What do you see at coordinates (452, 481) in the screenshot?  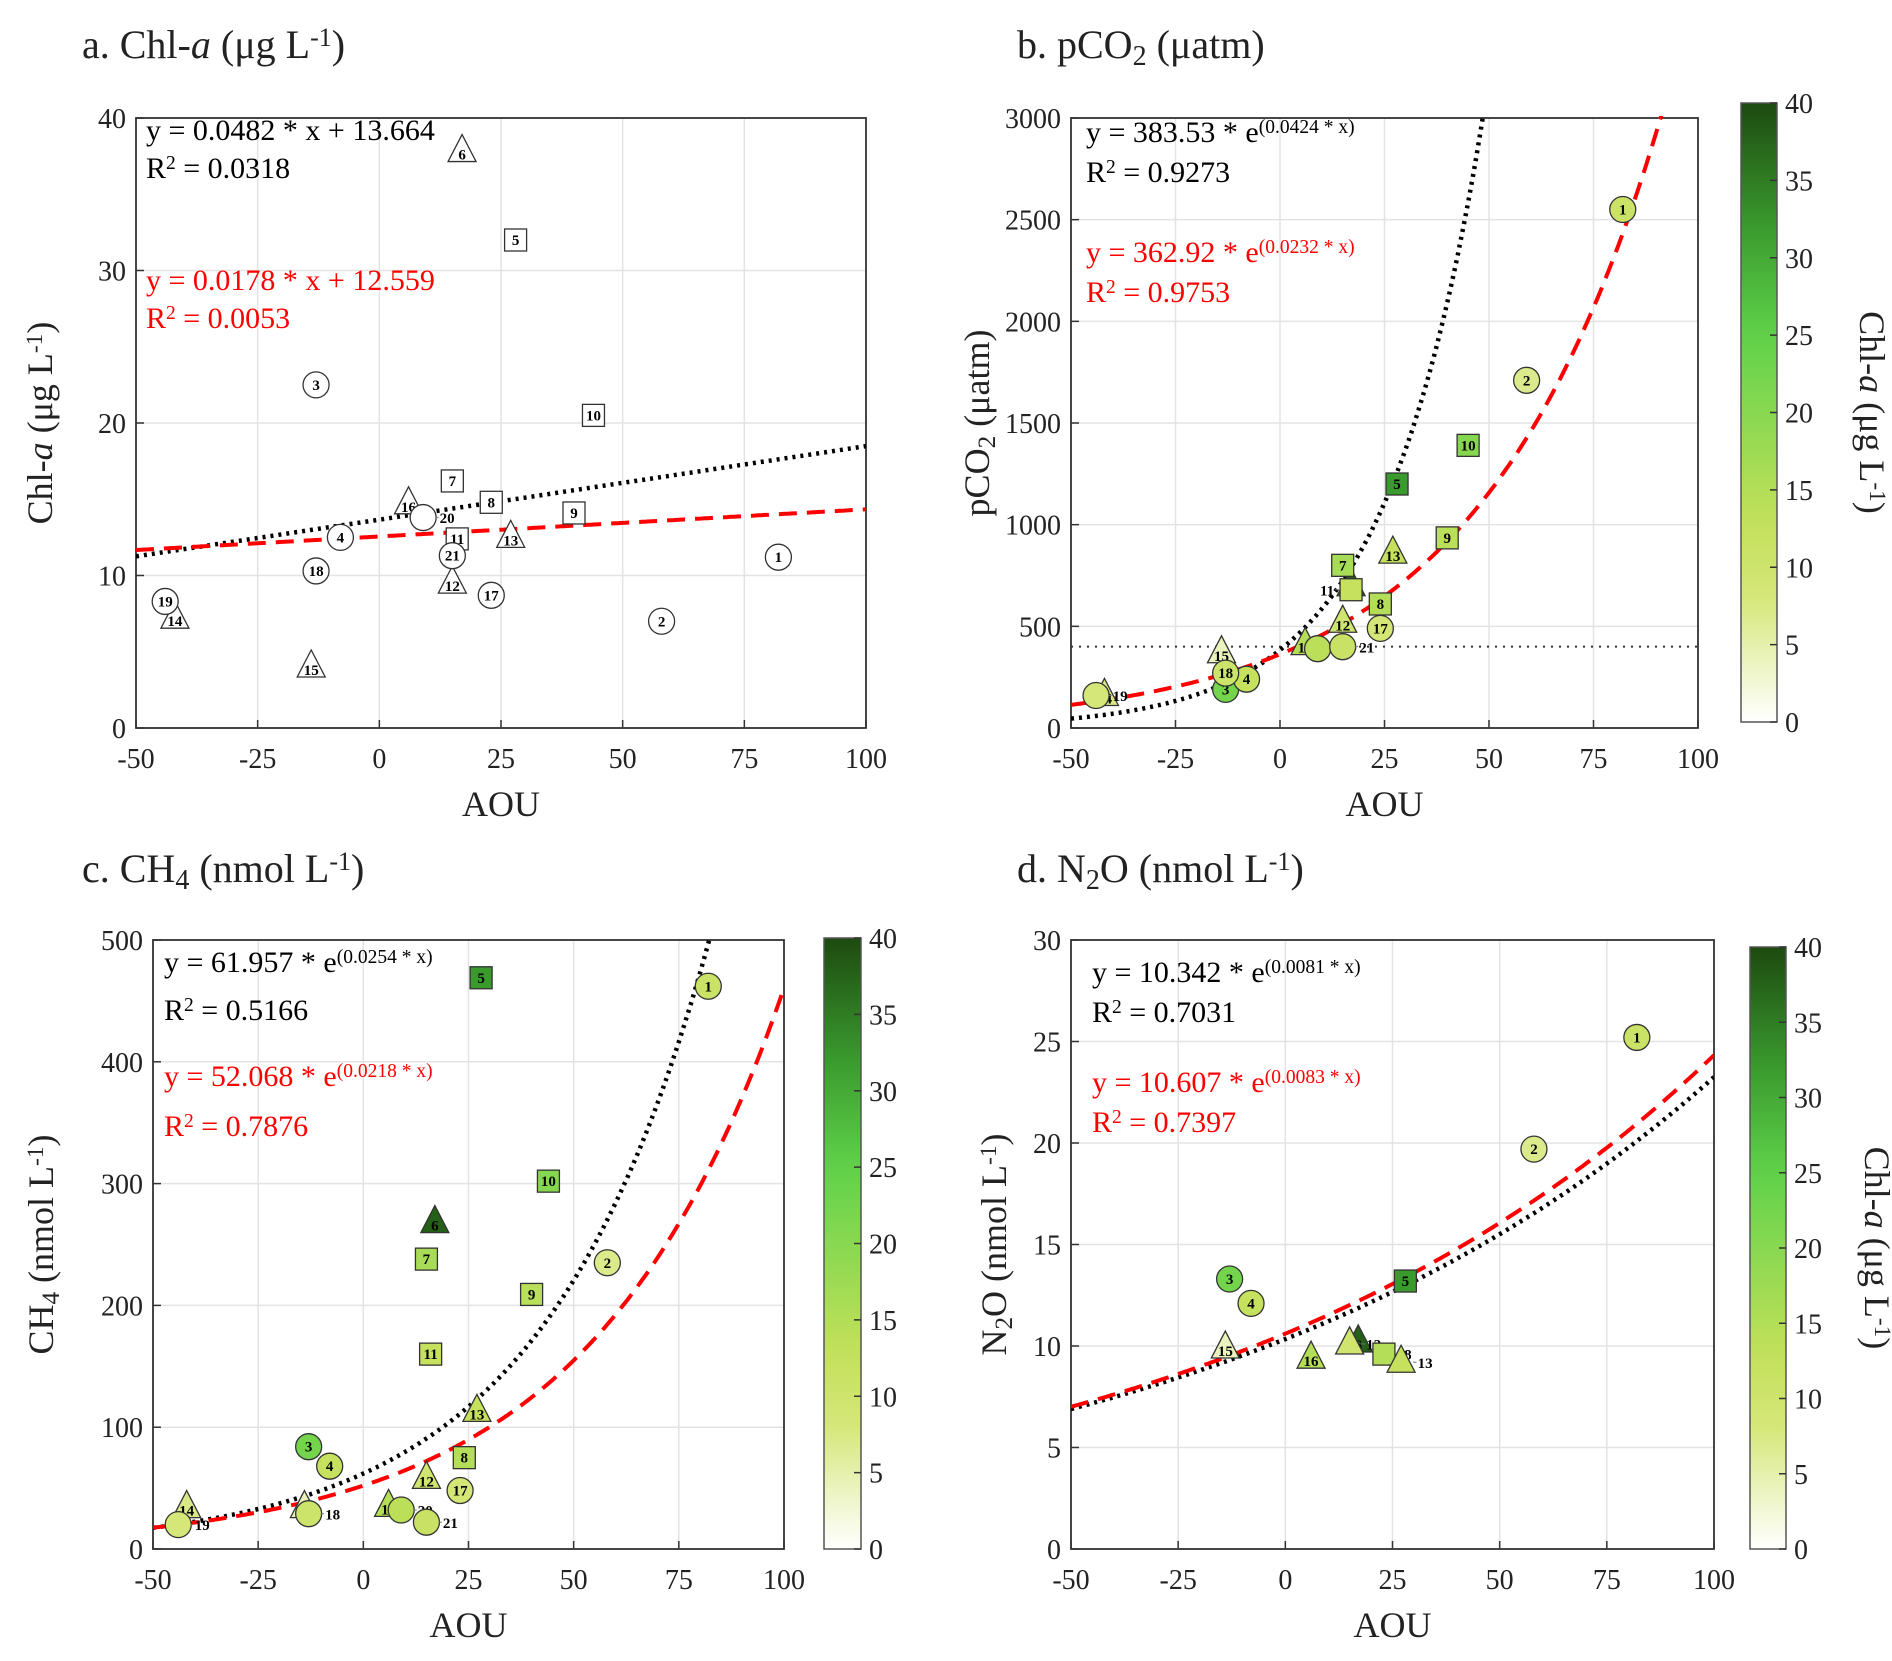 I see `data-point-station-7: 7` at bounding box center [452, 481].